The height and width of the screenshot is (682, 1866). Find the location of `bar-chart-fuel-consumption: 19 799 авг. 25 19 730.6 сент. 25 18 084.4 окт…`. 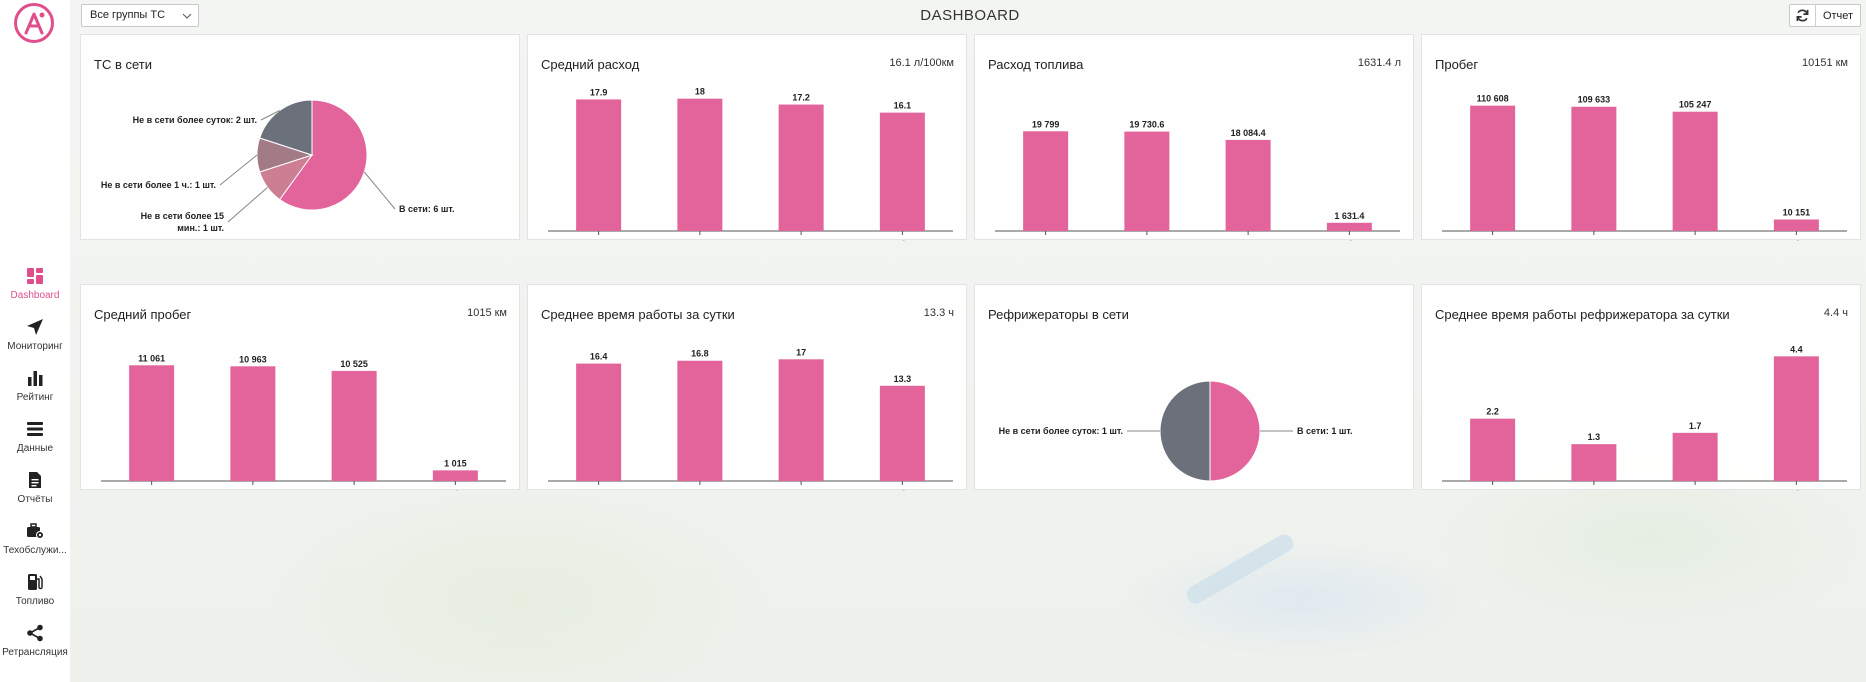

bar-chart-fuel-consumption: 19 799 авг. 25 19 730.6 сент. 25 18 084.4 окт… is located at coordinates (1197, 180).